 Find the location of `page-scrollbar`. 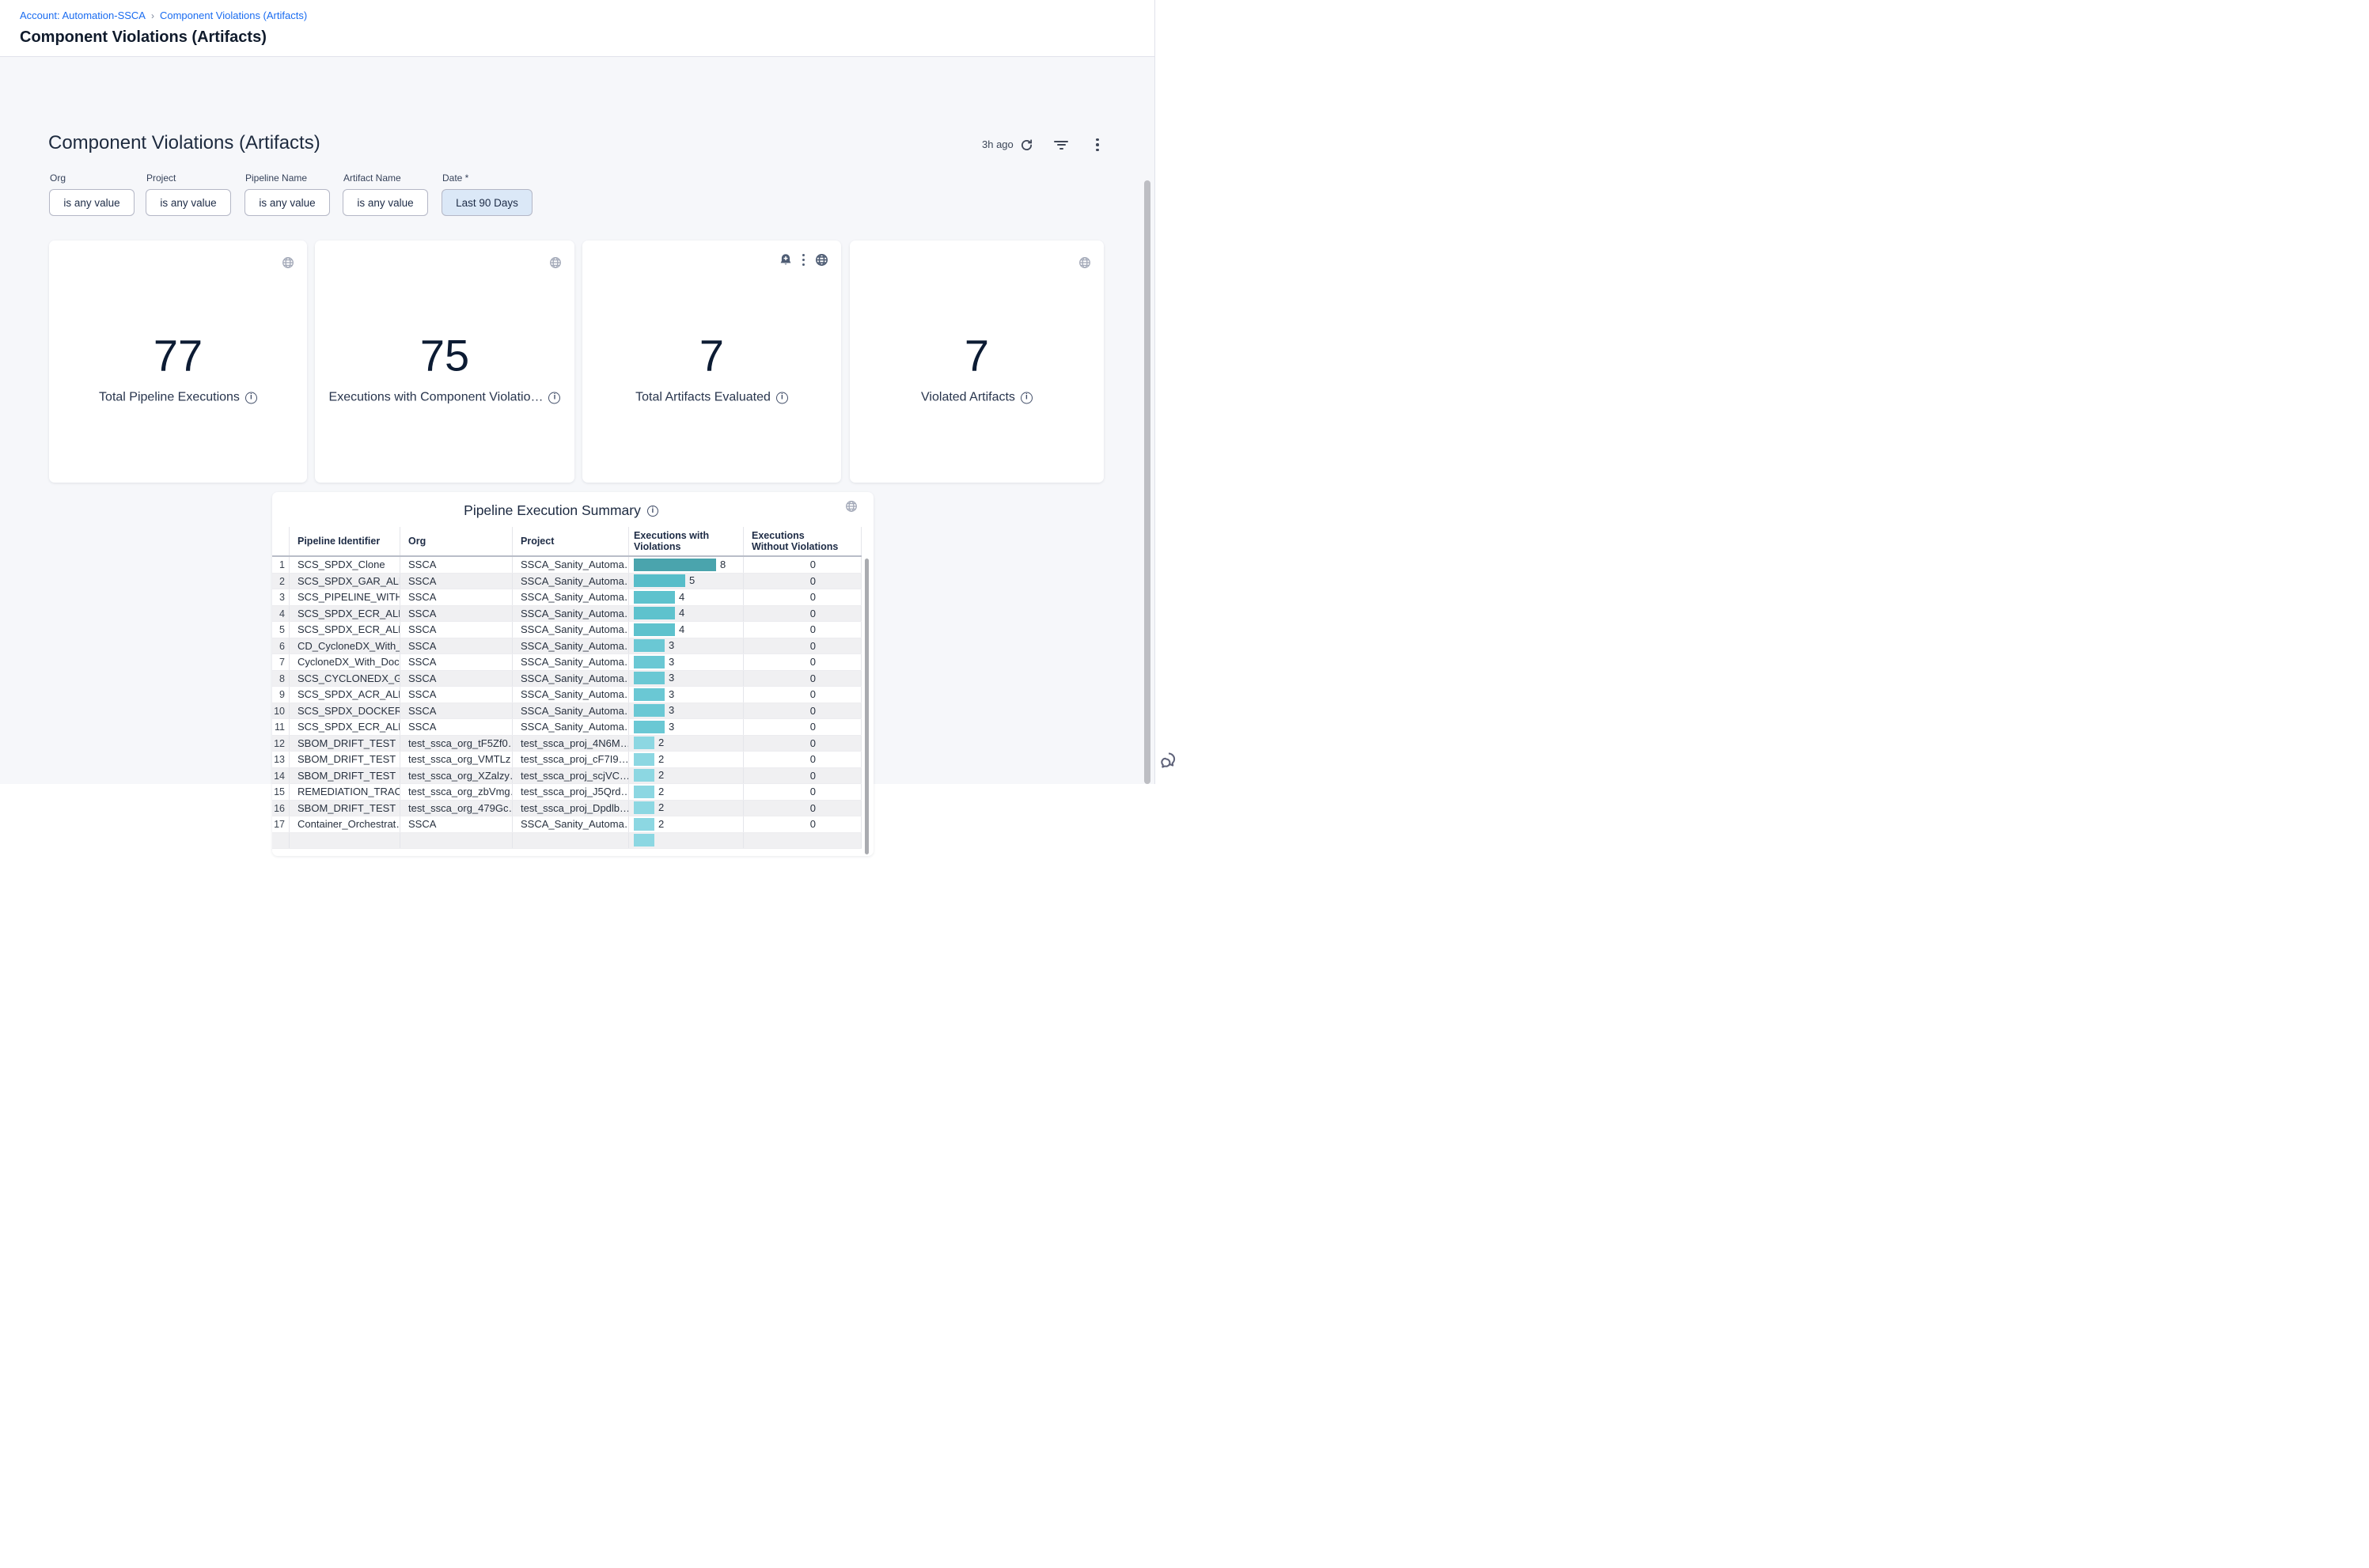

page-scrollbar is located at coordinates (1147, 482).